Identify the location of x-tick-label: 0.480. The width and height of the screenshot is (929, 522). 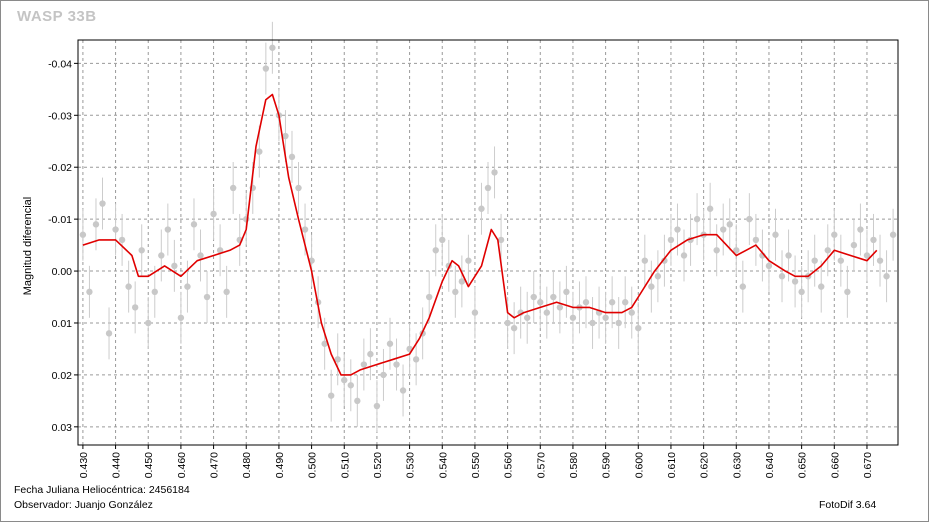
(247, 465).